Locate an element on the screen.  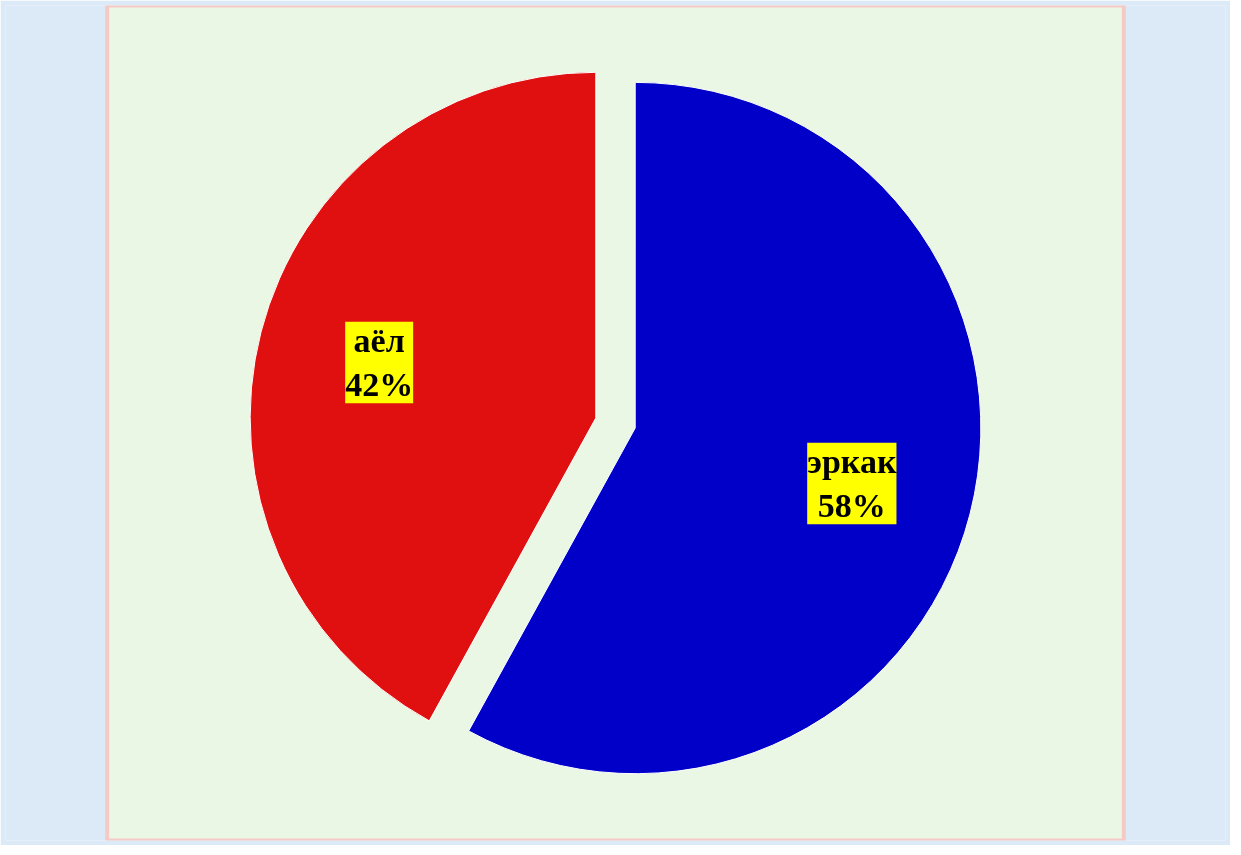
slice-label: эркак is located at coordinates (852, 461).